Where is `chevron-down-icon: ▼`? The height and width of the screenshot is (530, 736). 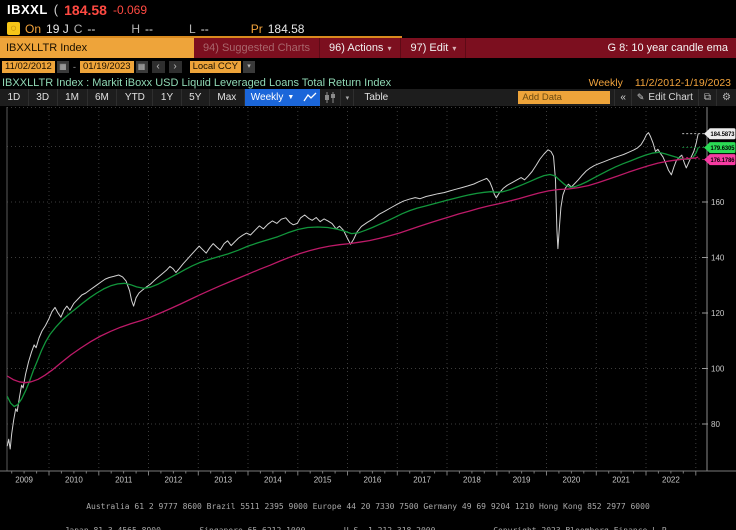 chevron-down-icon: ▼ is located at coordinates (291, 97).